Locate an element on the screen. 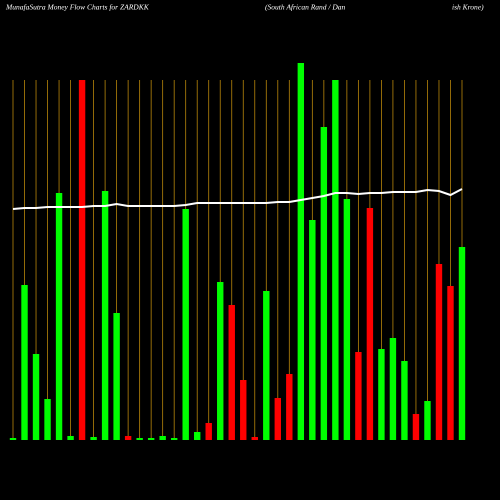  chart-subtitle: (South African Rand / Dan is located at coordinates (305, 7).